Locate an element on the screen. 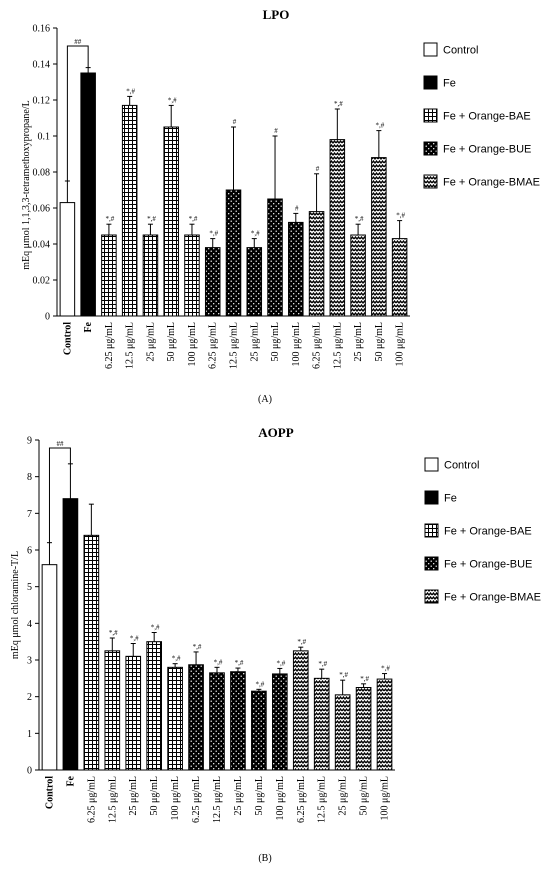 Image resolution: width=550 pixels, height=869 pixels. y-tick-label: 0.1 is located at coordinates (44, 137).